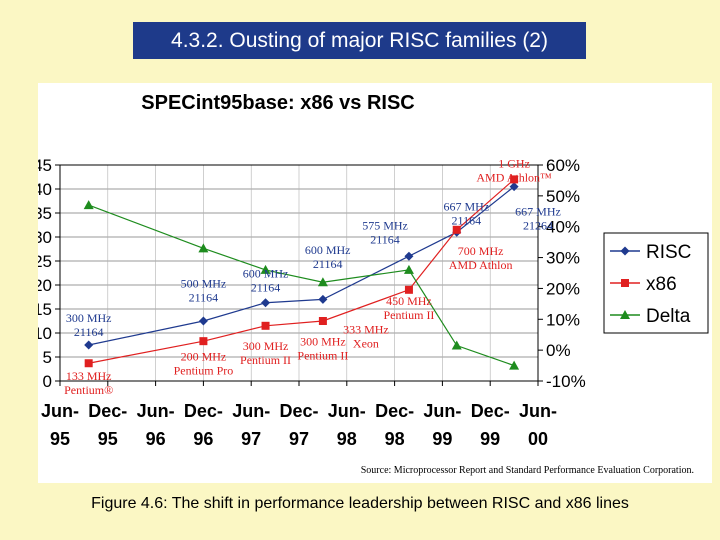 The height and width of the screenshot is (540, 720). What do you see at coordinates (322, 355) in the screenshot?
I see `annotation-11-line-1: Pentium II` at bounding box center [322, 355].